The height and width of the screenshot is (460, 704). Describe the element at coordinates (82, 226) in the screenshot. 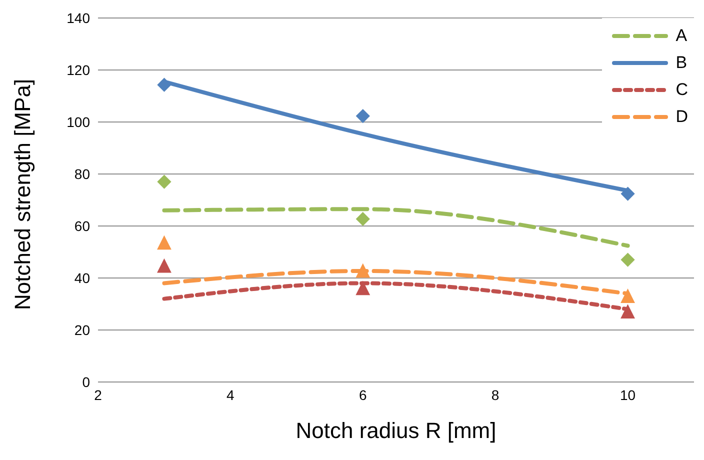

I see `y-tick-label: 60` at that location.